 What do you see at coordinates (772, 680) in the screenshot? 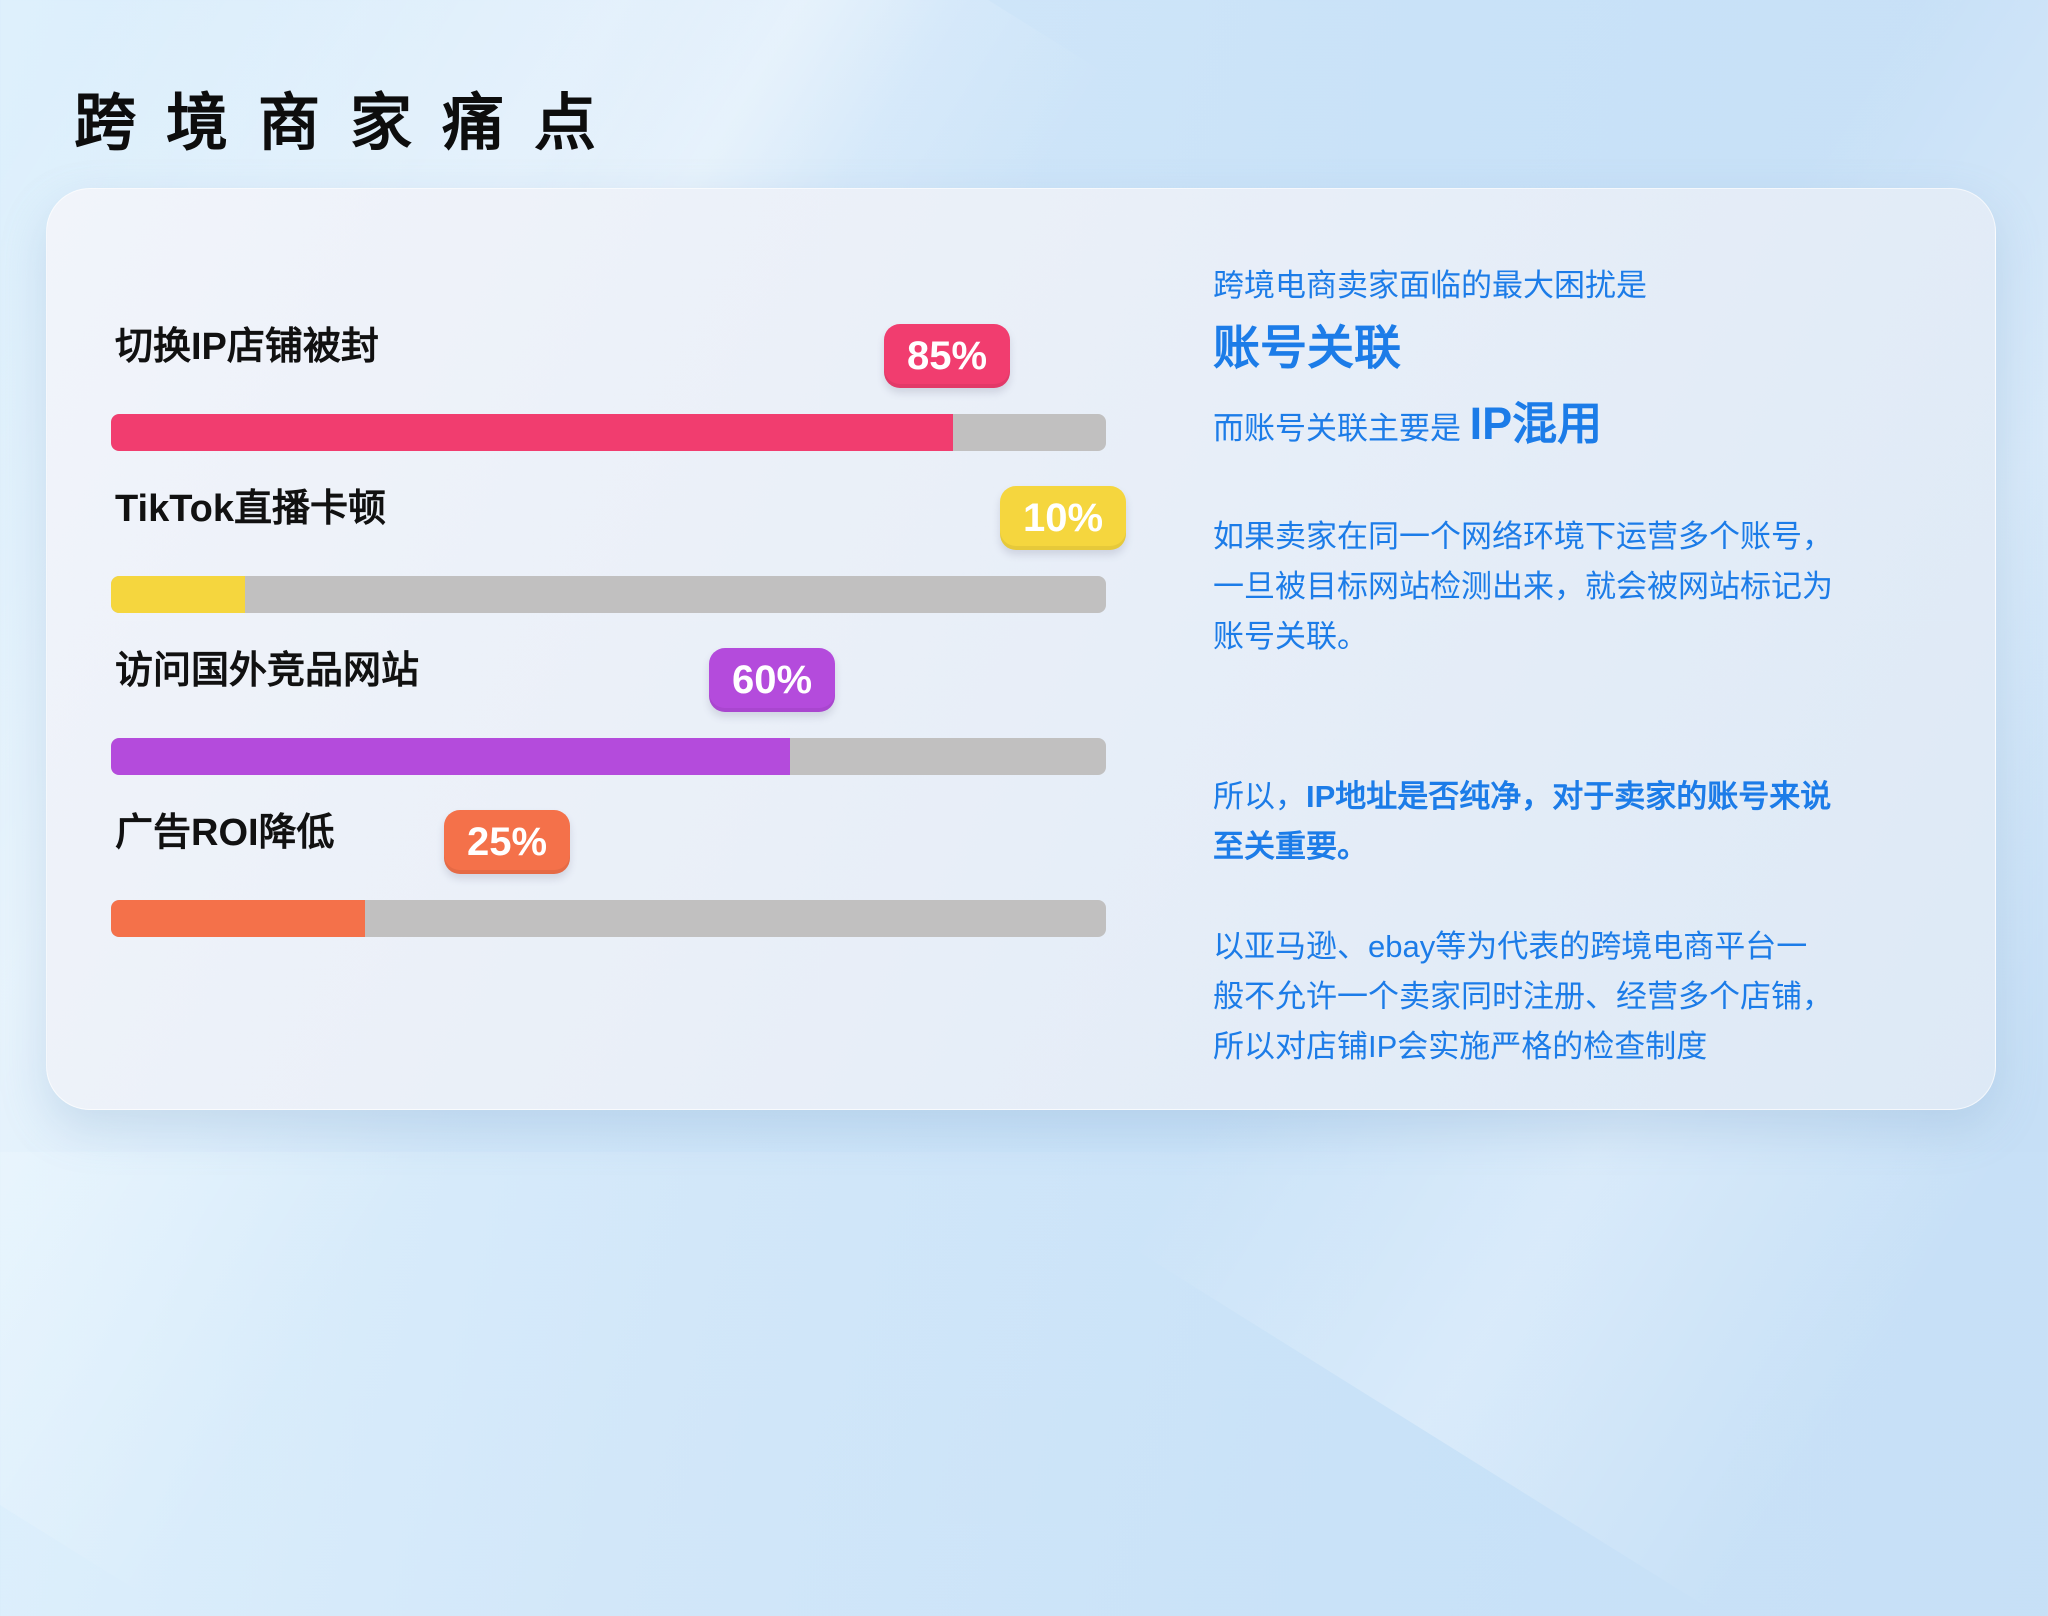
I see `bar-value-badge: 60%` at bounding box center [772, 680].